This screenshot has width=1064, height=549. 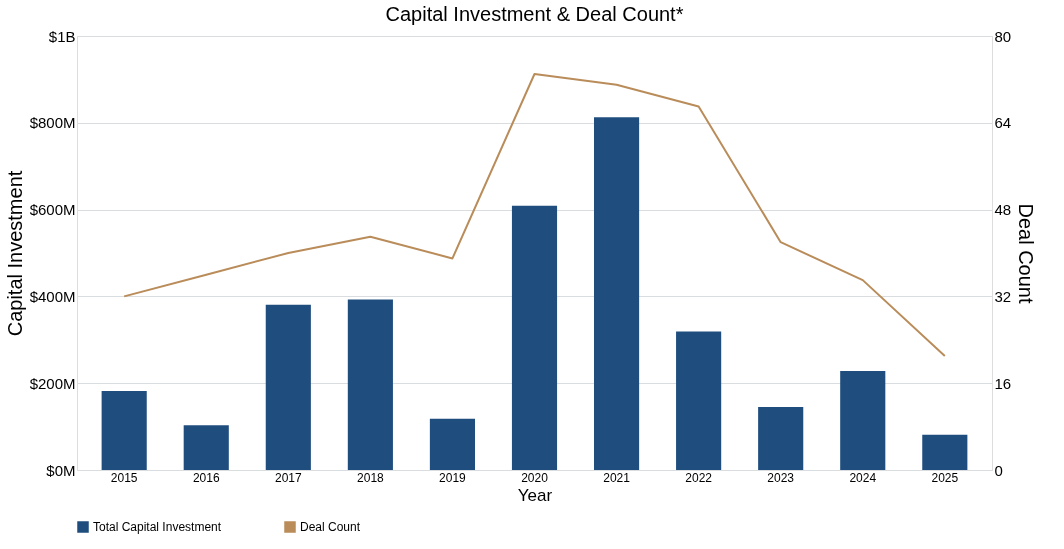 What do you see at coordinates (371, 477) in the screenshot?
I see `x-tick-label: 2018` at bounding box center [371, 477].